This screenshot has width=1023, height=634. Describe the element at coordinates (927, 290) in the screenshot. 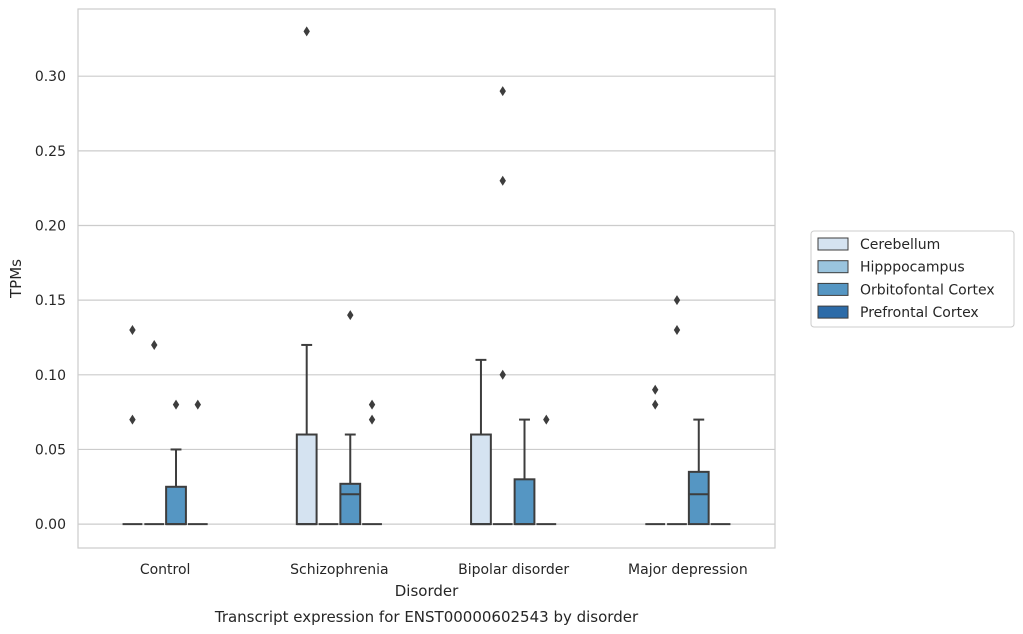

I see `legend-label: Orbitofontal Cortex` at that location.